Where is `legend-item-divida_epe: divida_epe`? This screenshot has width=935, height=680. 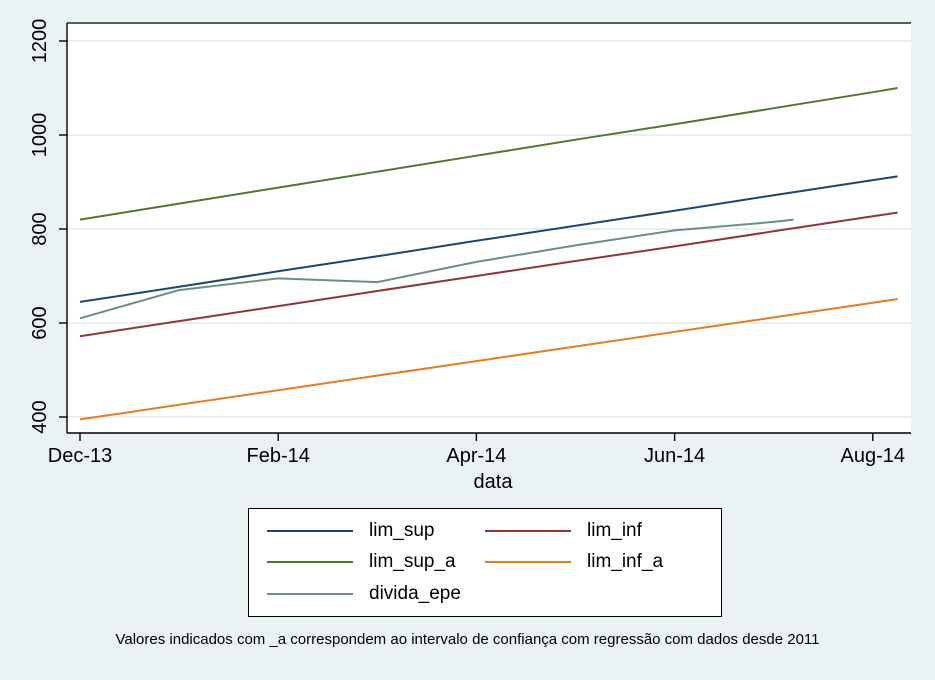
legend-item-divida_epe: divida_epe is located at coordinates (376, 594).